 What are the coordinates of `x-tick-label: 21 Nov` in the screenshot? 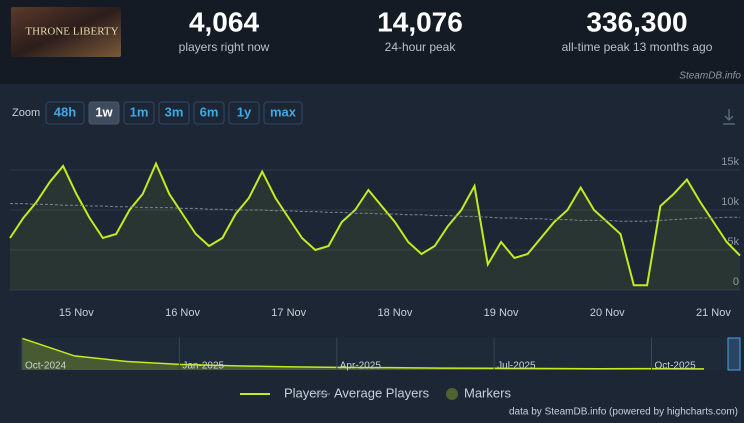 It's located at (713, 313).